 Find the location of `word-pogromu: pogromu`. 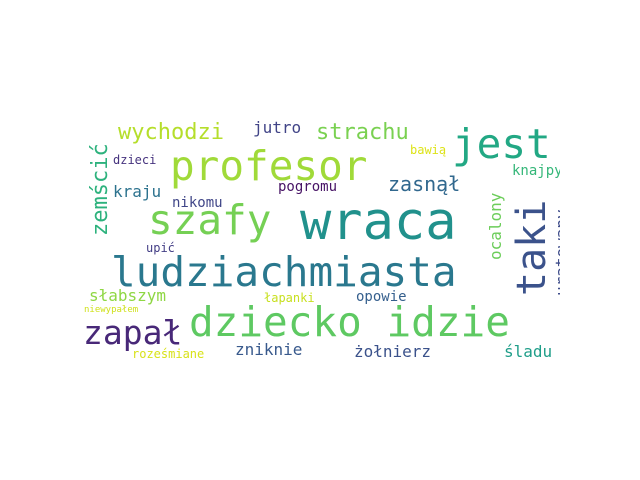

word-pogromu: pogromu is located at coordinates (308, 187).